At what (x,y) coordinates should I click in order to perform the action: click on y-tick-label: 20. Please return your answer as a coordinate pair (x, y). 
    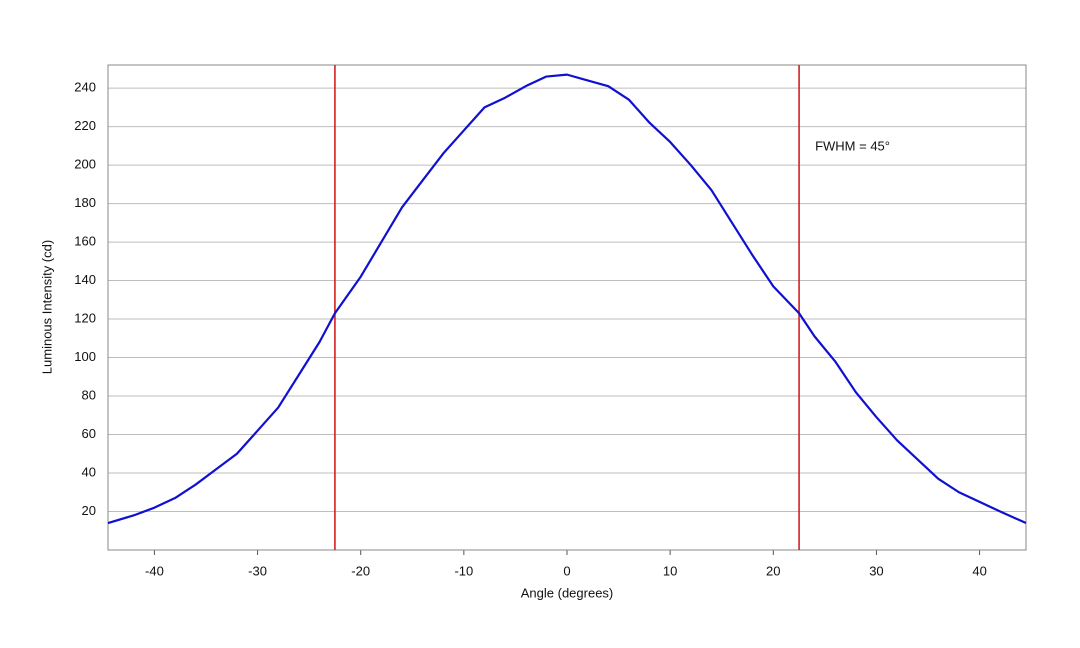
    Looking at the image, I should click on (89, 510).